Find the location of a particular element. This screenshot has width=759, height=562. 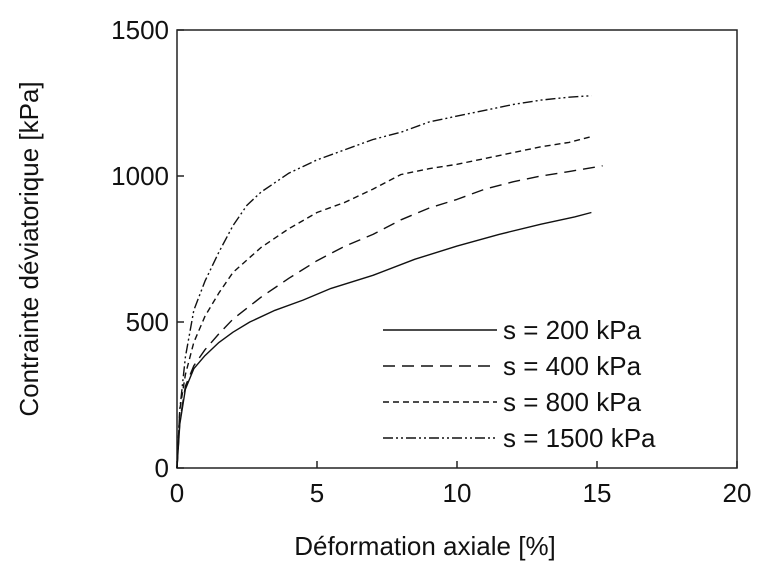

y-tick-label: 0 is located at coordinates (162, 468).